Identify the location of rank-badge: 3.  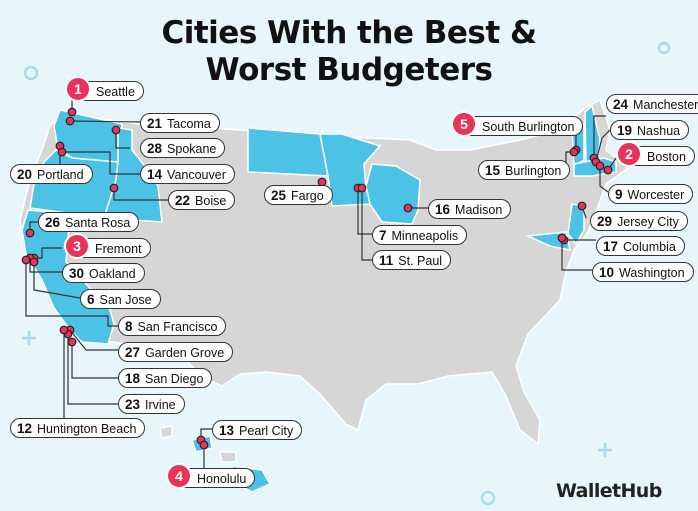
(77, 246).